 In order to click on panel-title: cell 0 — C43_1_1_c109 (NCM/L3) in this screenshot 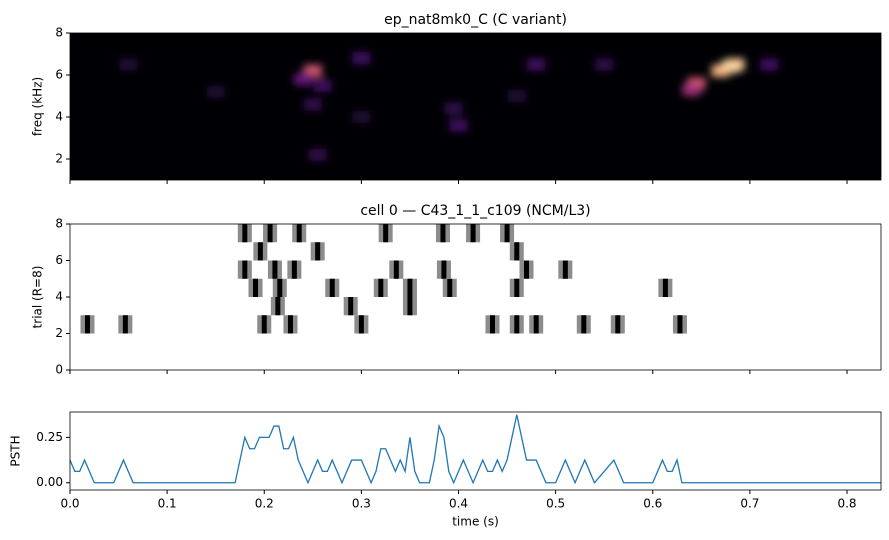, I will do `click(475, 211)`.